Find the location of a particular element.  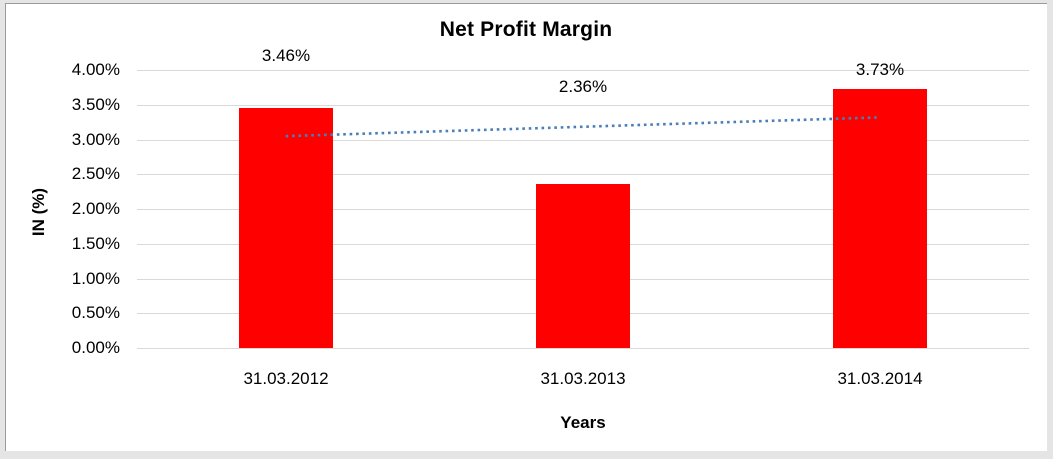

y-tick-label: 3.00% is located at coordinates (95, 139).